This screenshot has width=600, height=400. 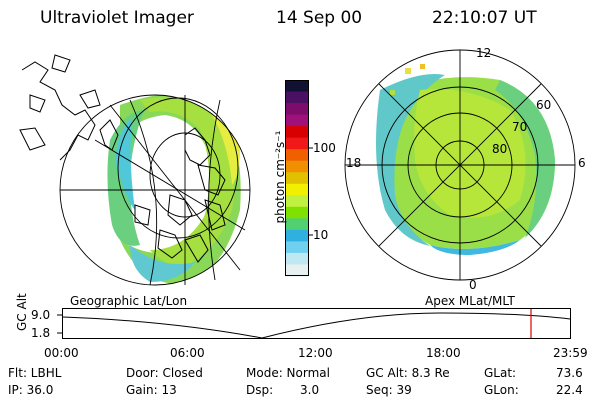 I want to click on polar-auroral-image, so click(x=465, y=159).